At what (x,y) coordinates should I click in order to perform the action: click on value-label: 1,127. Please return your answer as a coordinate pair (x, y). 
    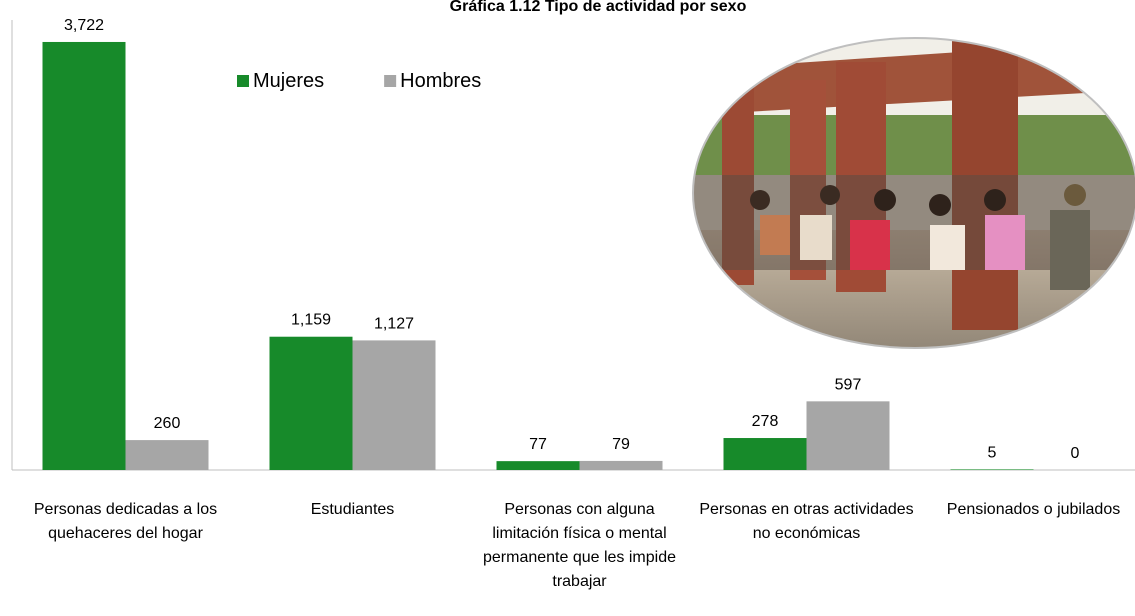
    Looking at the image, I should click on (394, 323).